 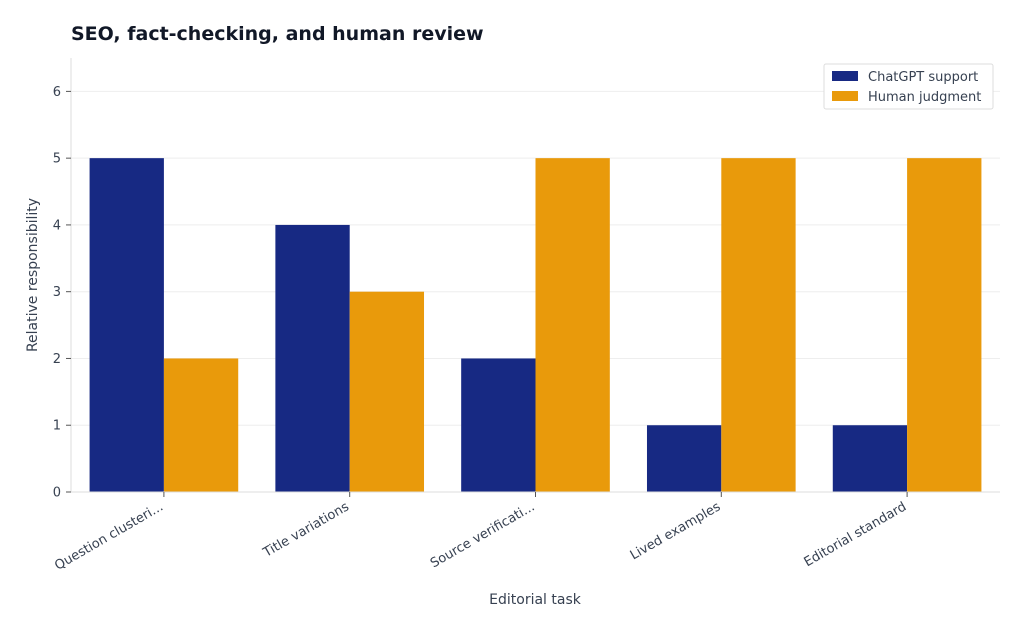 What do you see at coordinates (57, 159) in the screenshot?
I see `y-tick-label: 5` at bounding box center [57, 159].